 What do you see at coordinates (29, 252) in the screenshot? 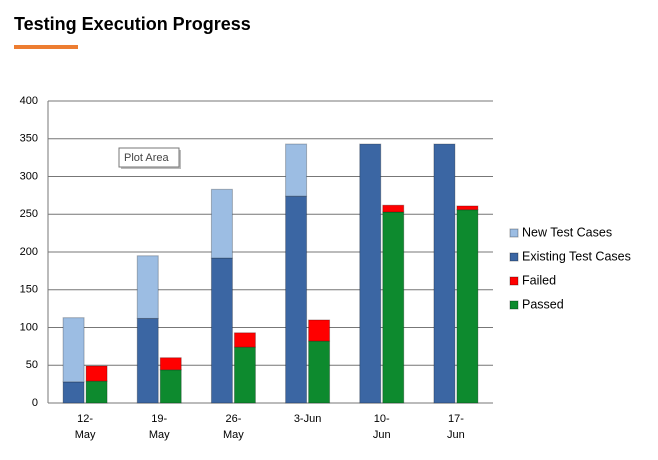
I see `y-tick-label: 200` at bounding box center [29, 252].